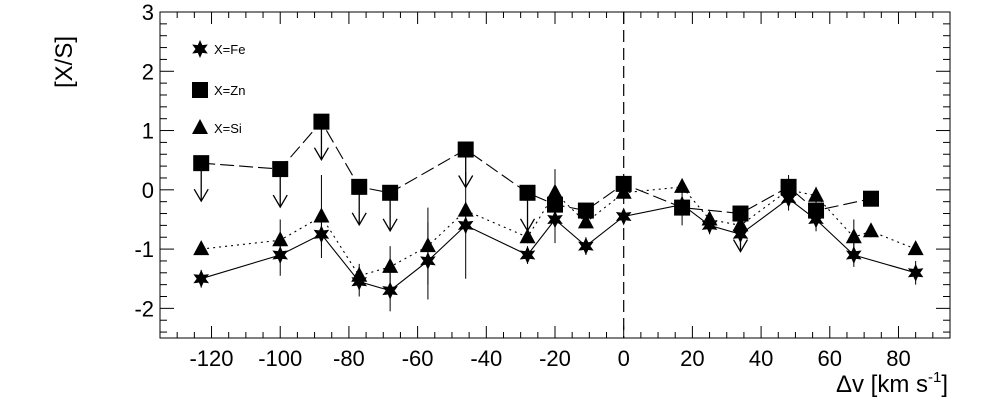  Describe the element at coordinates (830, 358) in the screenshot. I see `x-tick-label: 60` at that location.